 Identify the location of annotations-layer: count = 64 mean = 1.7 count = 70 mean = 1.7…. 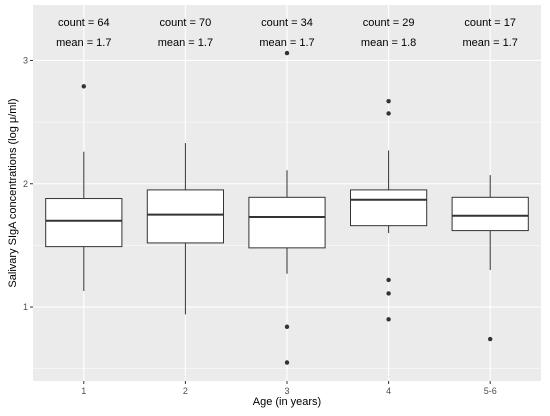
(287, 33).